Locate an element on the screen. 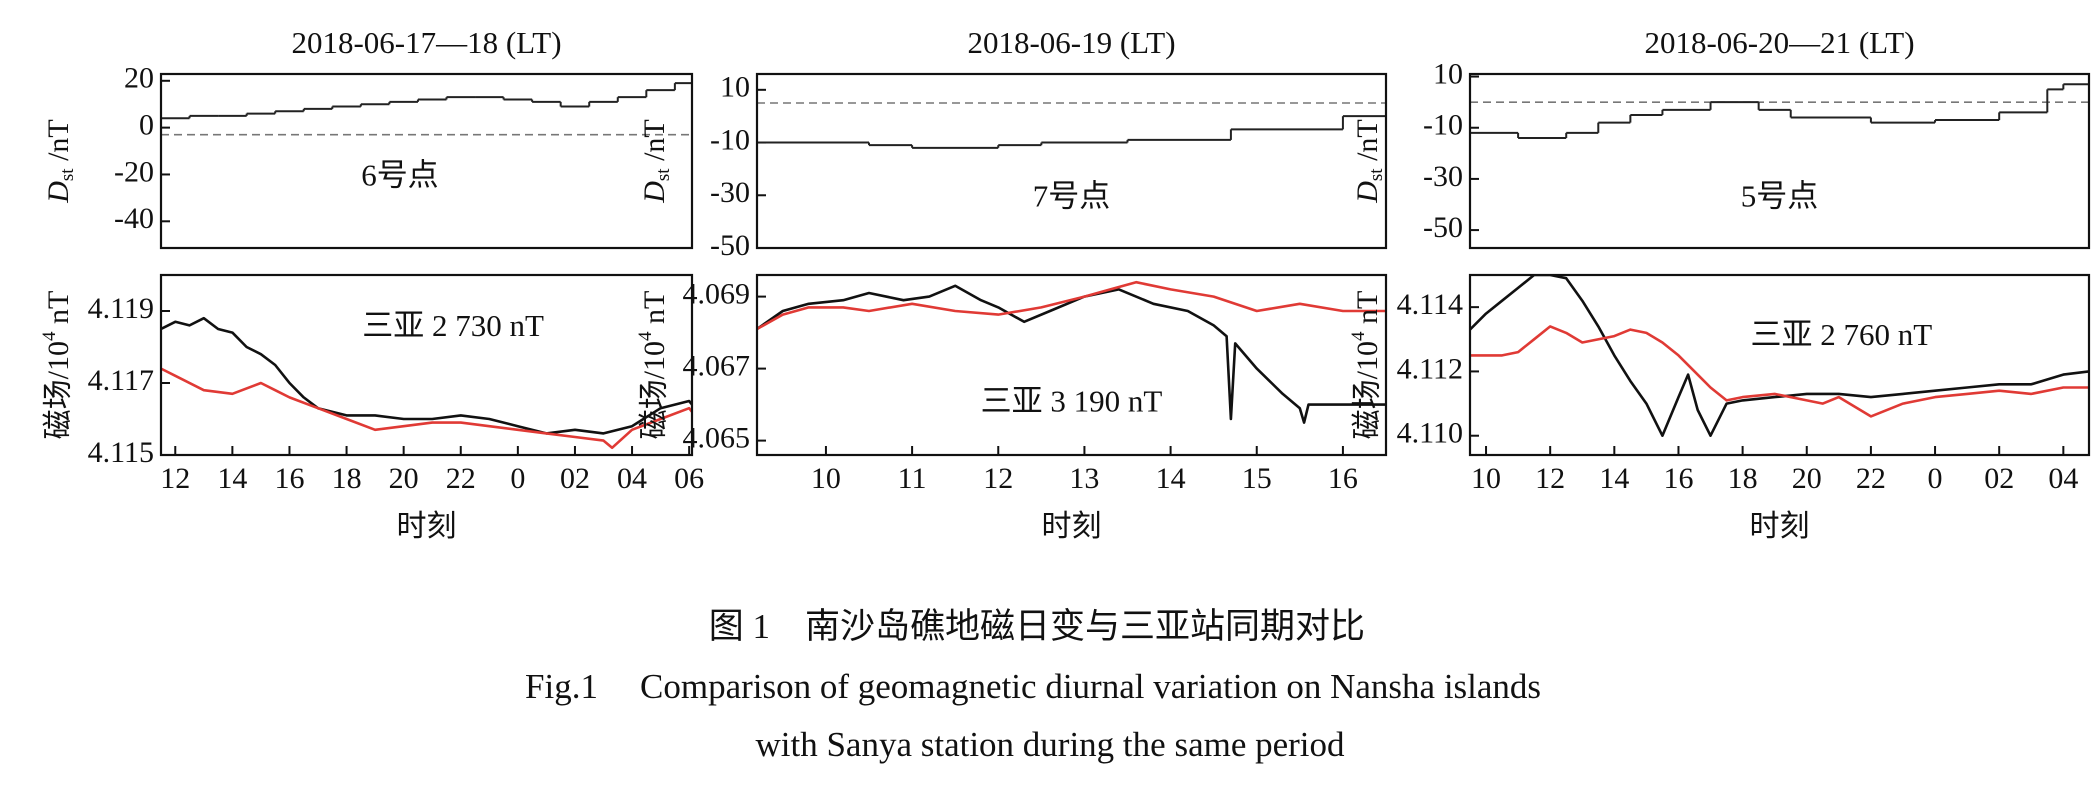 The height and width of the screenshot is (787, 2100). y-tick-label: 4.112 is located at coordinates (1430, 368).